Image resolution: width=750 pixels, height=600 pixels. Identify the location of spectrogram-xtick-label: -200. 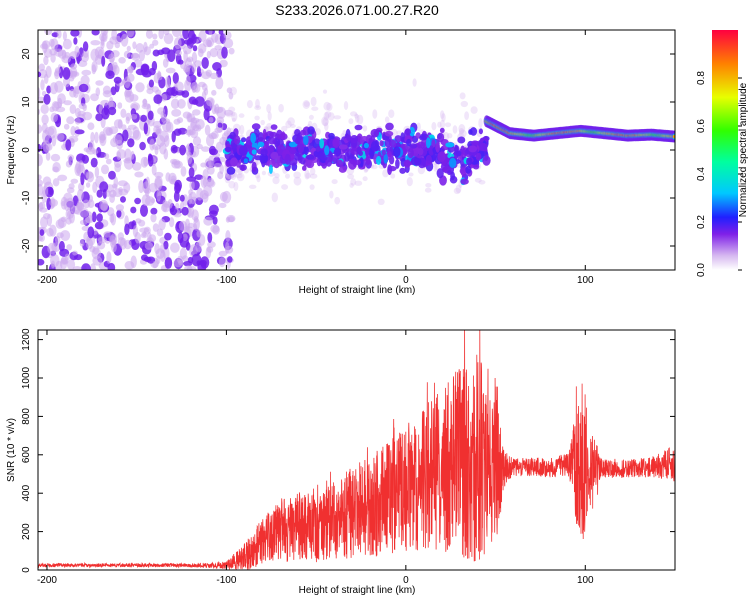
(47, 280).